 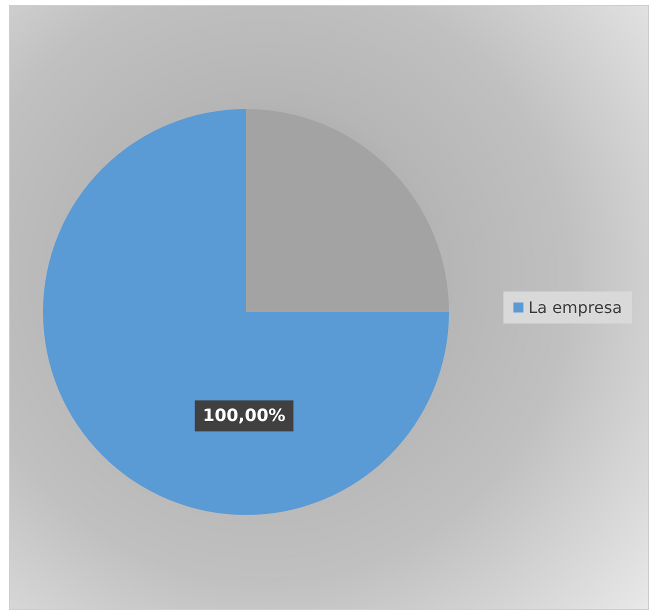 What do you see at coordinates (575, 307) in the screenshot?
I see `legend-label: La empresa` at bounding box center [575, 307].